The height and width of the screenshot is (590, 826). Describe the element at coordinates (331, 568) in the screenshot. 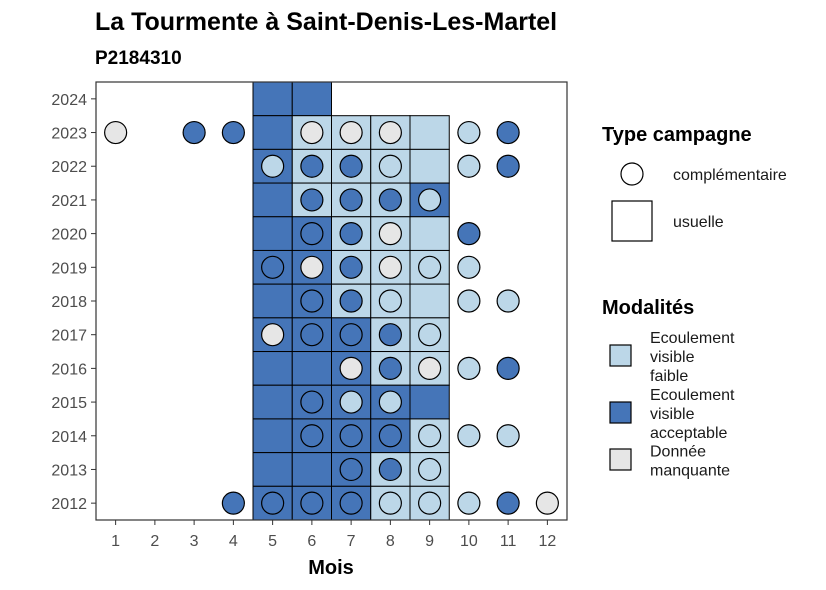

I see `x-axis-title: Mois` at that location.